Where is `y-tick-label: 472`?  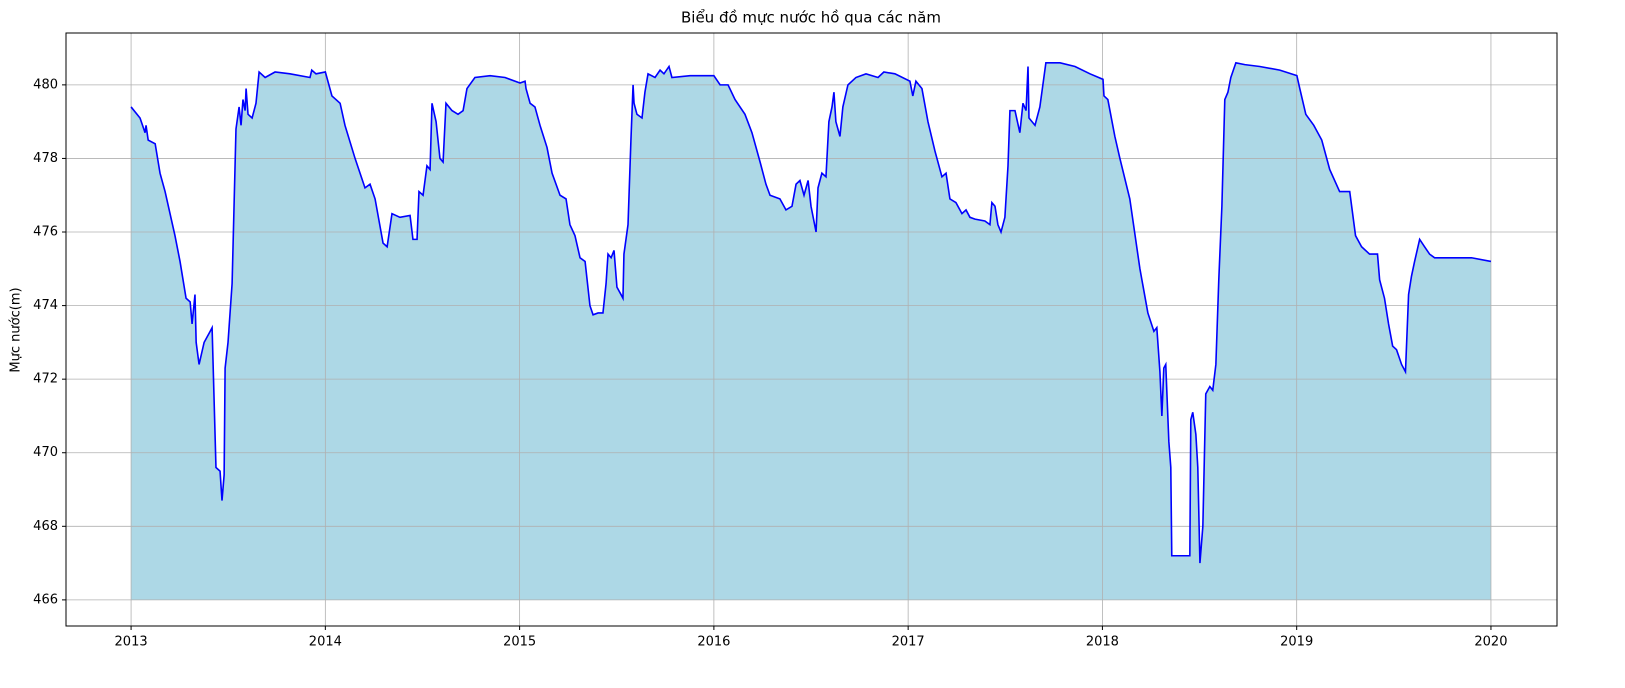 y-tick-label: 472 is located at coordinates (45, 379).